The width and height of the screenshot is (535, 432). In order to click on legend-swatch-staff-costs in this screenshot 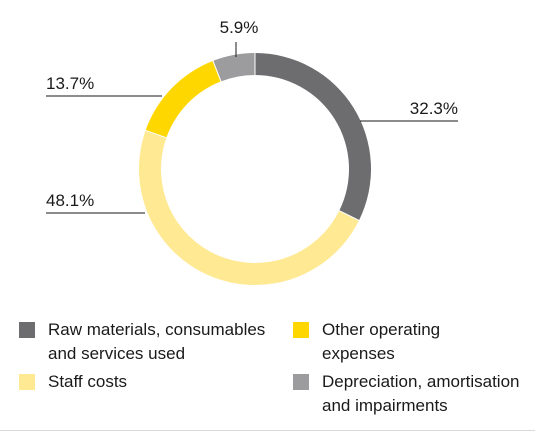, I will do `click(27, 382)`.